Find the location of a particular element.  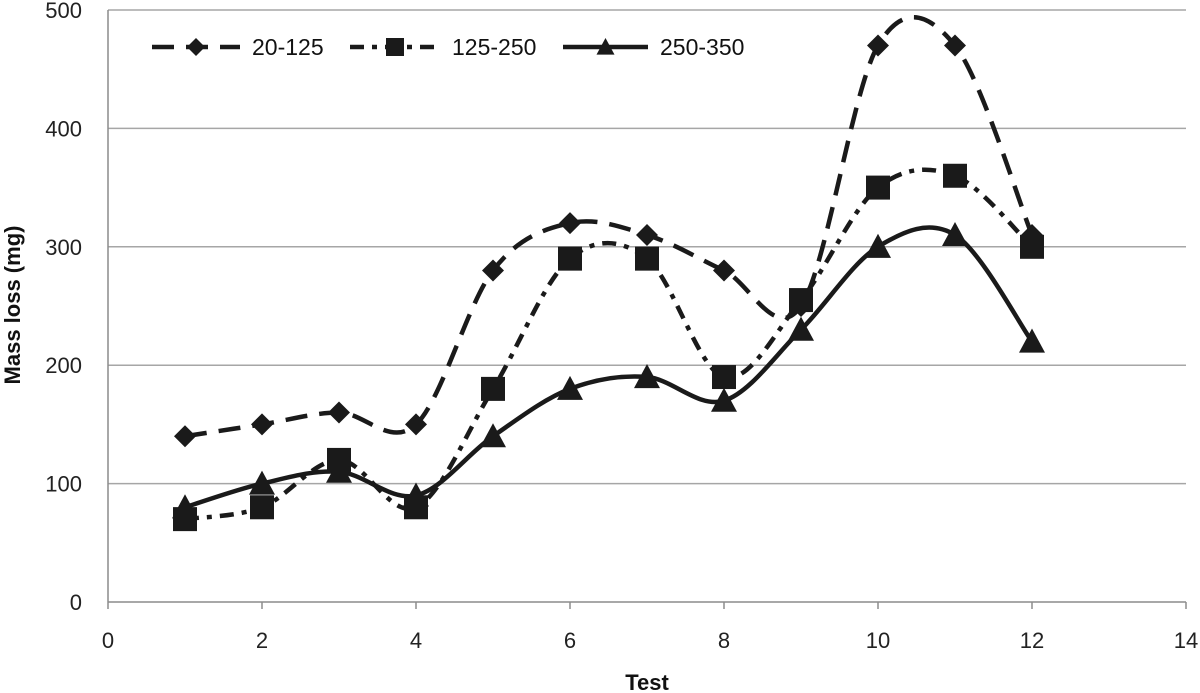

legend-label: 250-350 is located at coordinates (702, 47).